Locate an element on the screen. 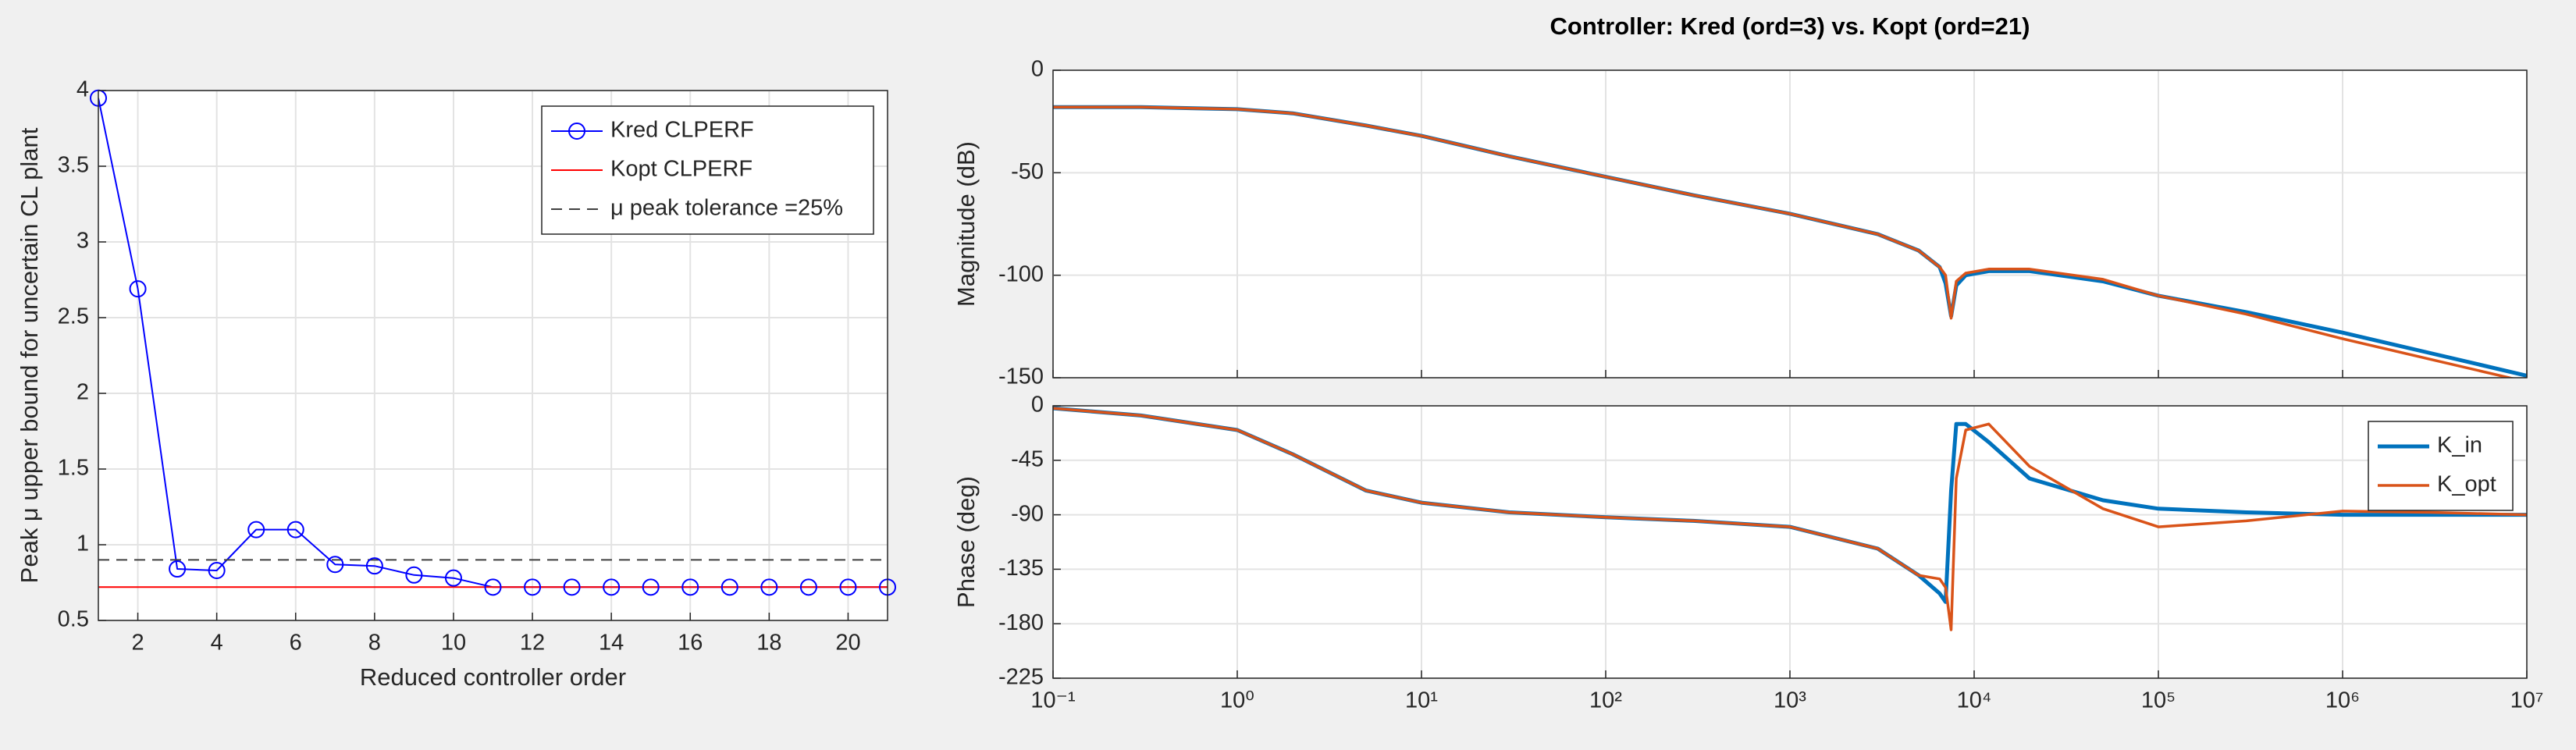  x-tick-label: 10¹ is located at coordinates (1421, 701).